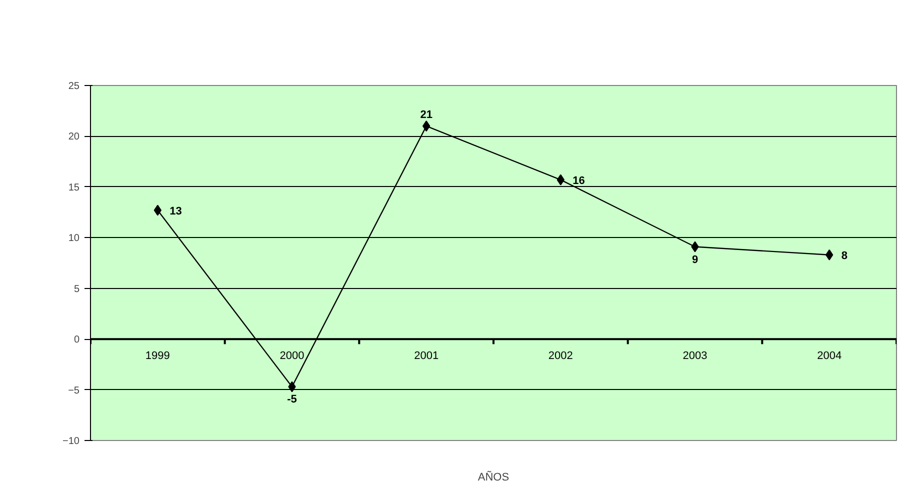 This screenshot has width=914, height=504. I want to click on y-tick-label: 0, so click(77, 340).